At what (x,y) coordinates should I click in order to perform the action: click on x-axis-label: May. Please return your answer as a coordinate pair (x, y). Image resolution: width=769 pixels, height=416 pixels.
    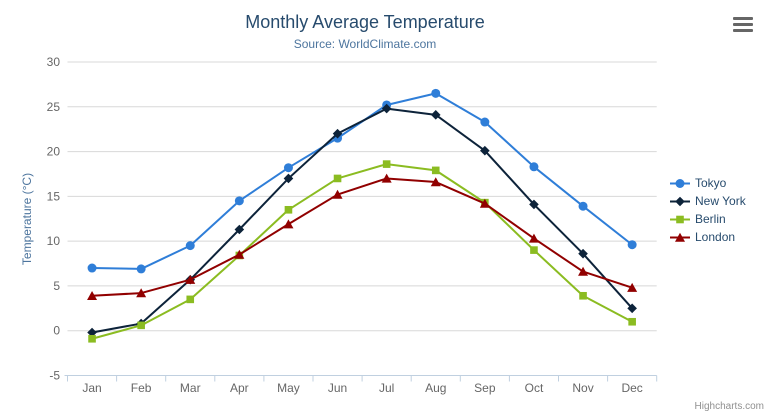
    Looking at the image, I should click on (288, 388).